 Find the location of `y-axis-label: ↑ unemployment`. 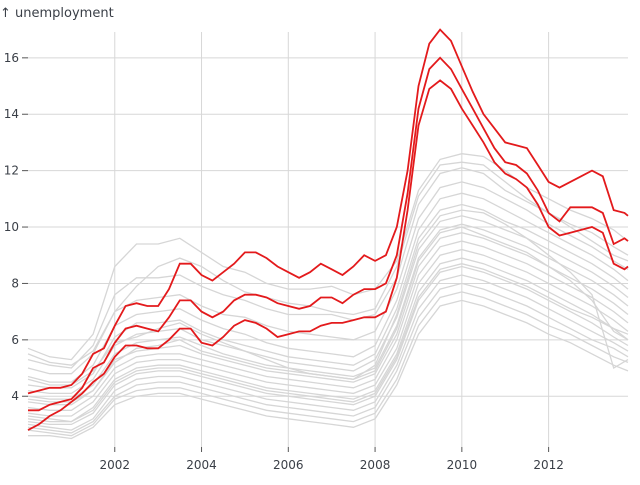

y-axis-label: ↑ unemployment is located at coordinates (57, 13).